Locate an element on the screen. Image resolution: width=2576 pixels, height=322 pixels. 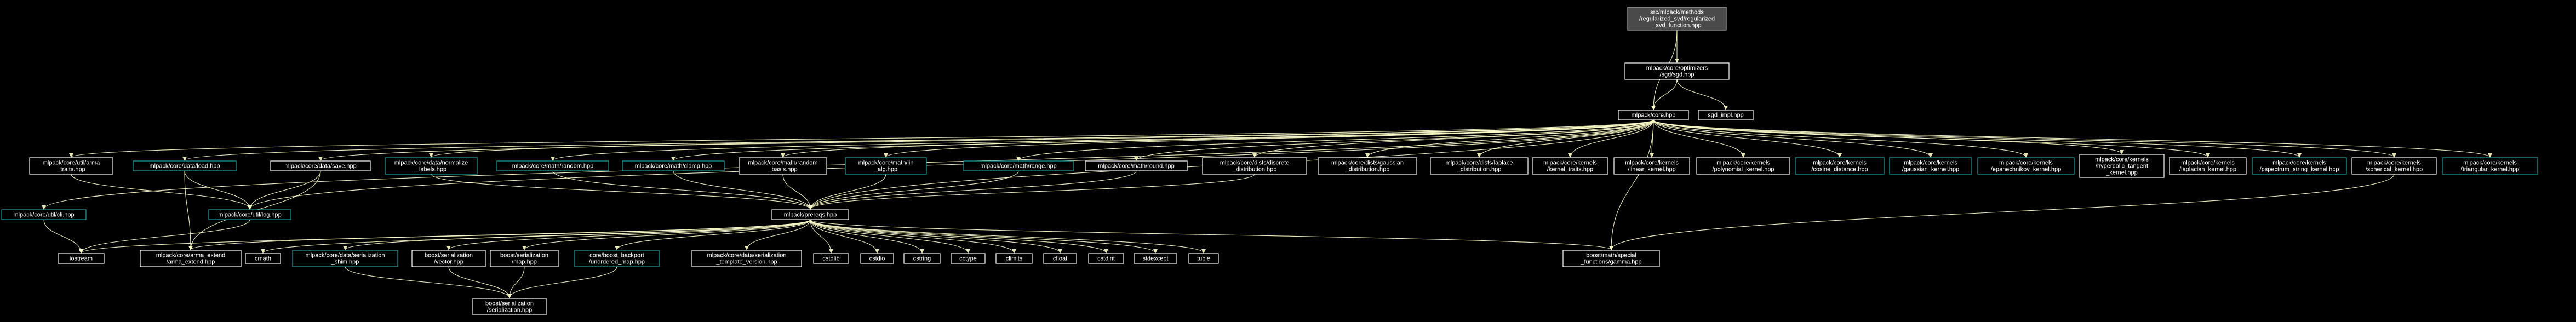
node-math_random: mlpack/core/math/random.hpp is located at coordinates (552, 165).